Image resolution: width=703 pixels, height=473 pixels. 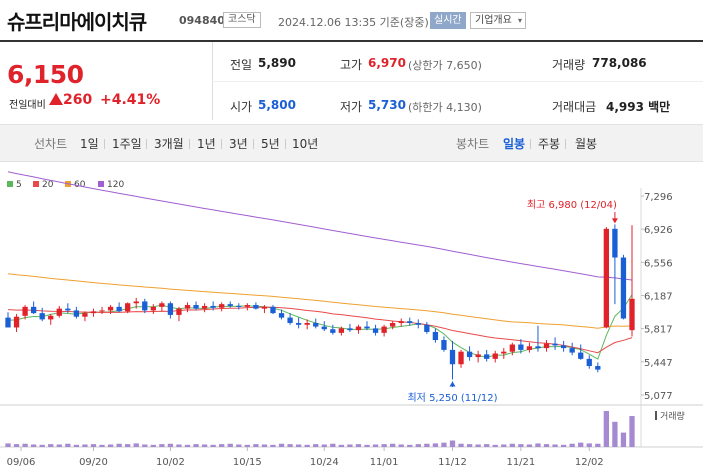 I want to click on tab-3y: 3년, so click(x=238, y=144).